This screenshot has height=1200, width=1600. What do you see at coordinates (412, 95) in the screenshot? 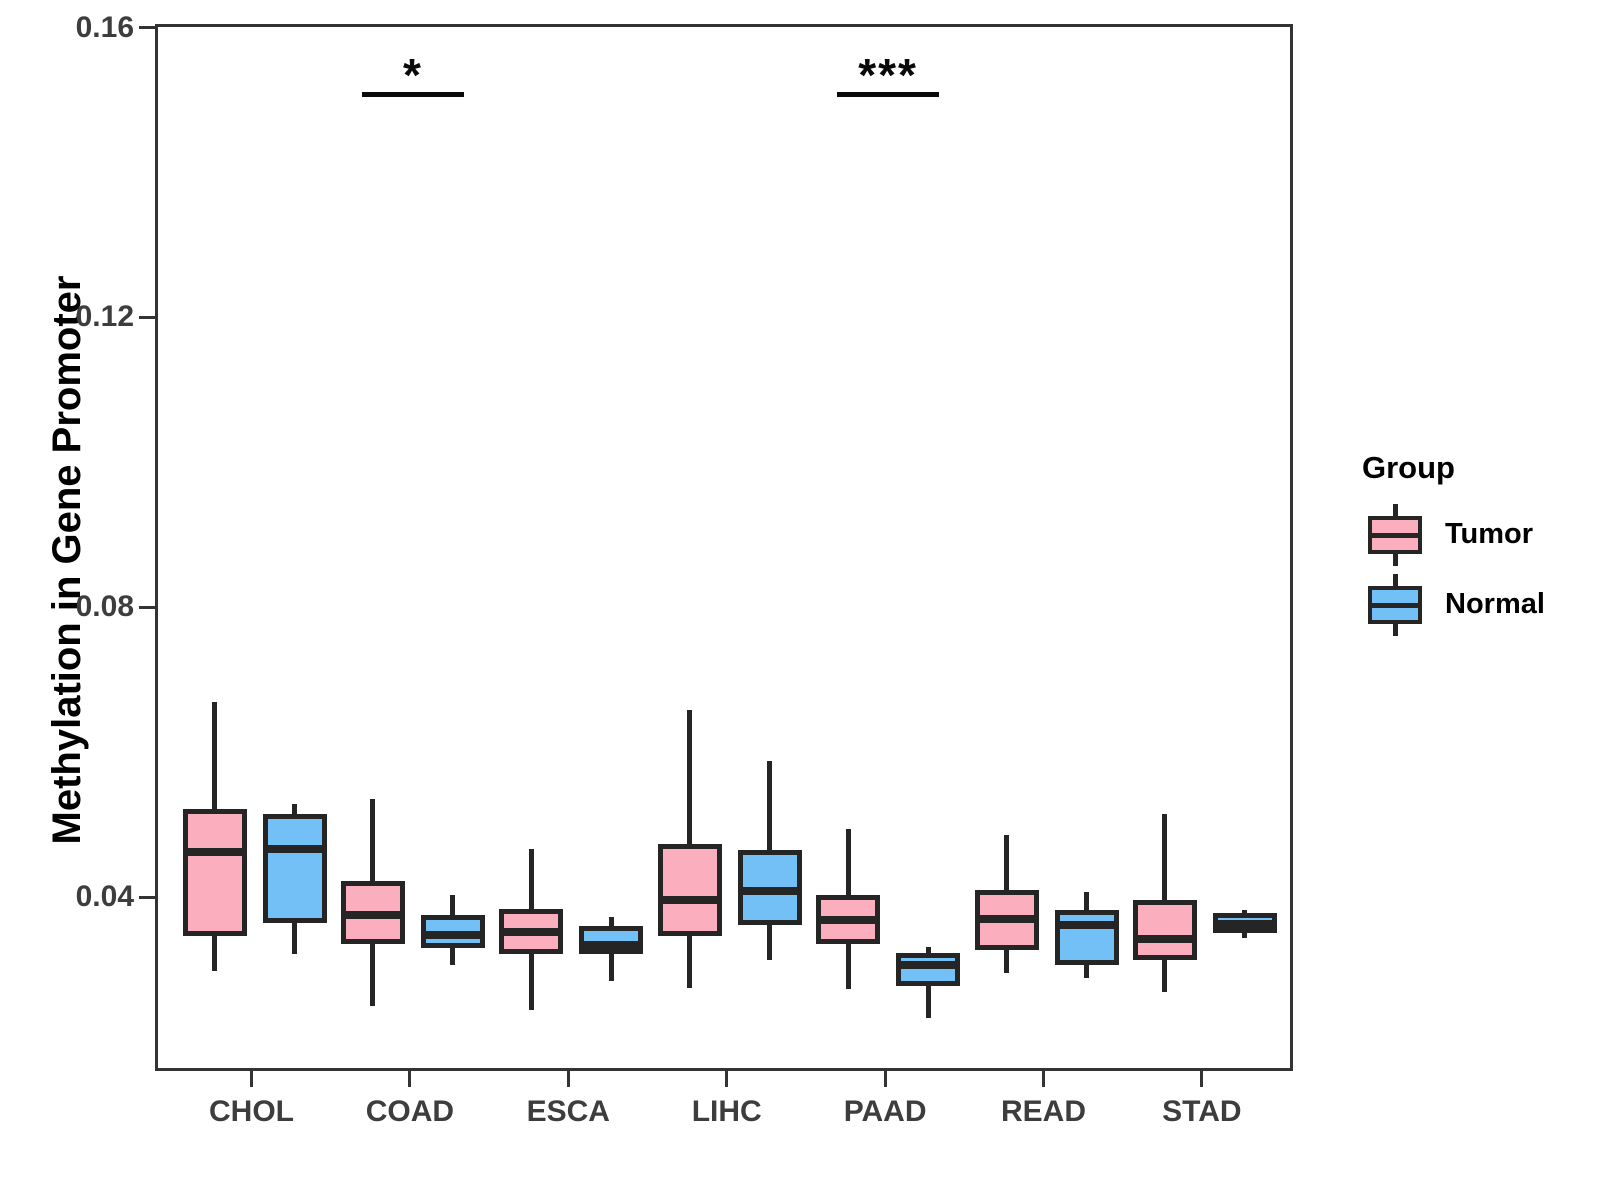
I see `significance-bracket-coad` at bounding box center [412, 95].